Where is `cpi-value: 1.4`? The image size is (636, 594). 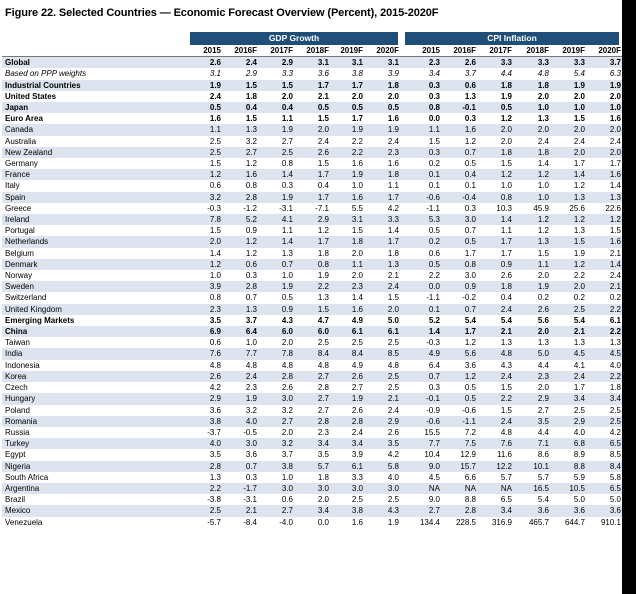 cpi-value: 1.4 is located at coordinates (497, 220).